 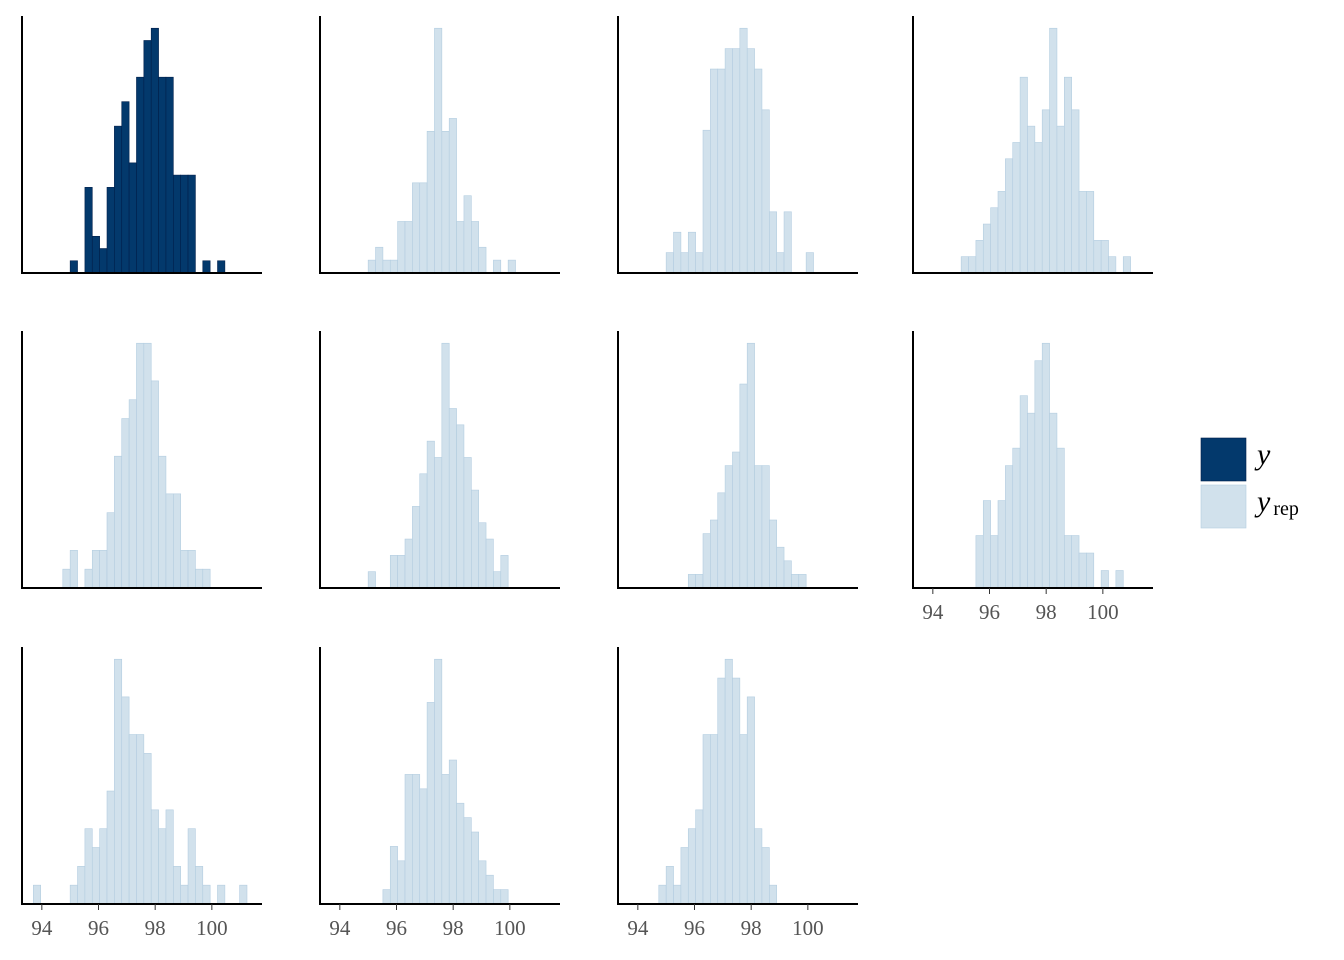 What do you see at coordinates (989, 612) in the screenshot?
I see `x-tick-label: 96` at bounding box center [989, 612].